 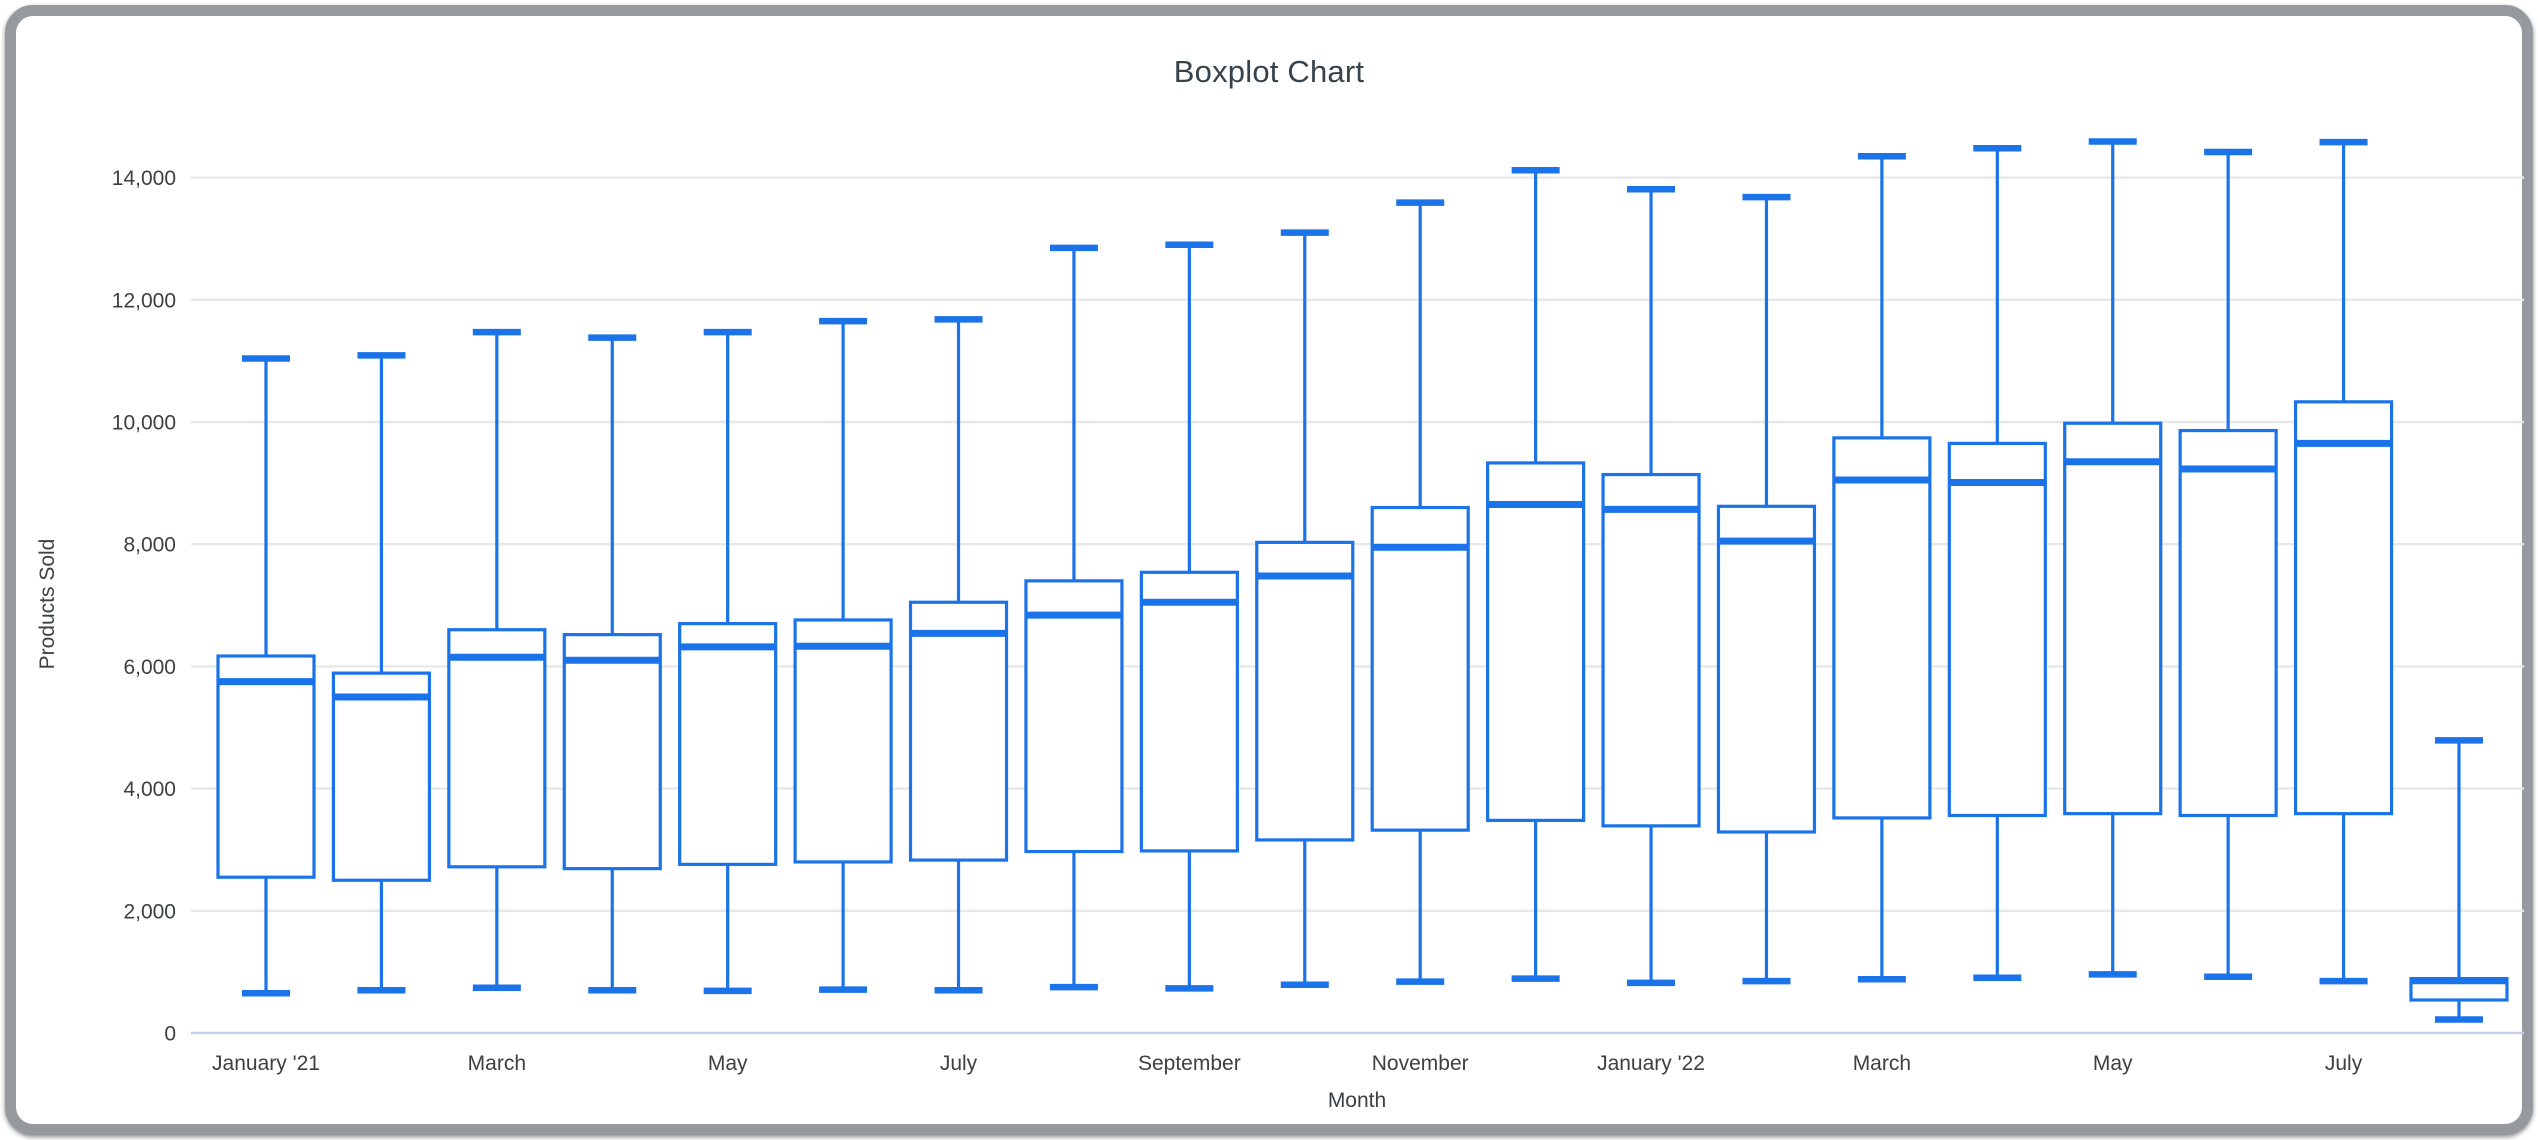 What do you see at coordinates (149, 789) in the screenshot?
I see `y-tick-label: 4,000` at bounding box center [149, 789].